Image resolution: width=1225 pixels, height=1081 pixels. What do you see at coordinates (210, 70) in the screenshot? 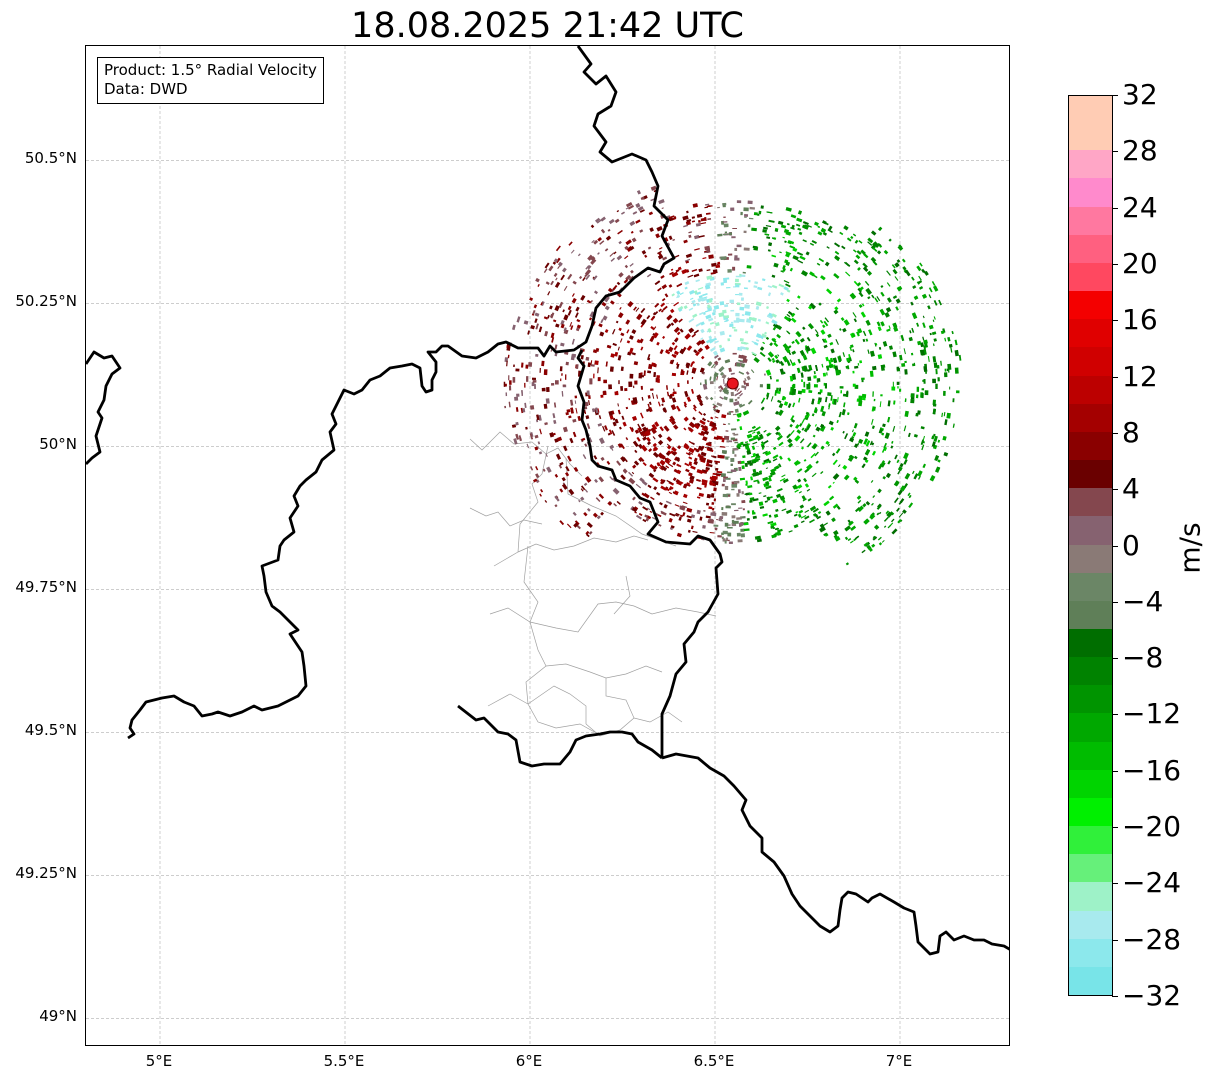
I see `product-label: Product: 1.5° Radial Velocity` at bounding box center [210, 70].